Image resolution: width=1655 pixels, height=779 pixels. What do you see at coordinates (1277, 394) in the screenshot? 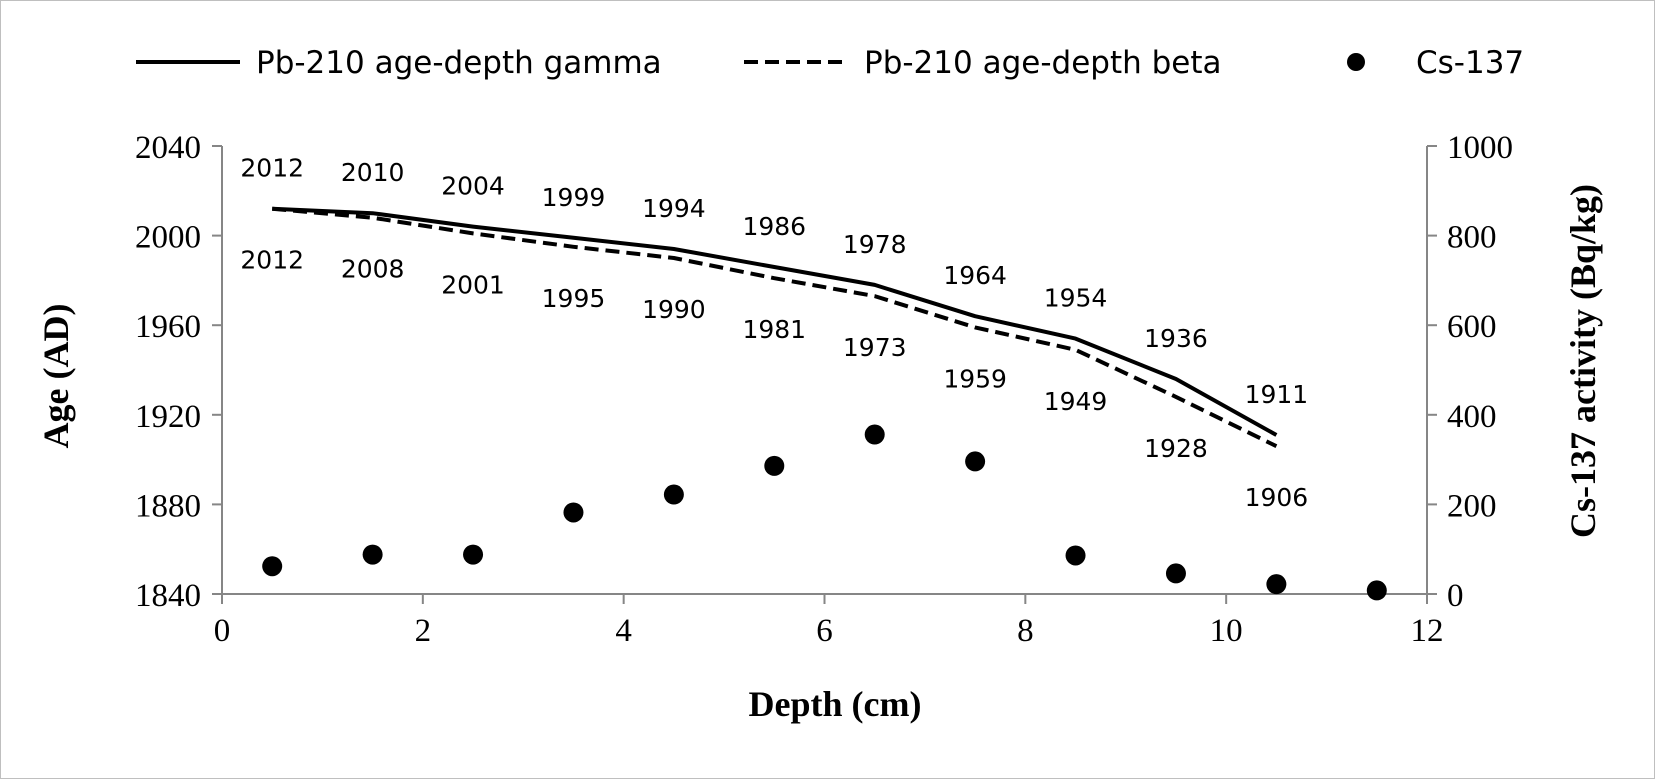
I see `gamma-data-label-10: 1911` at bounding box center [1277, 394].